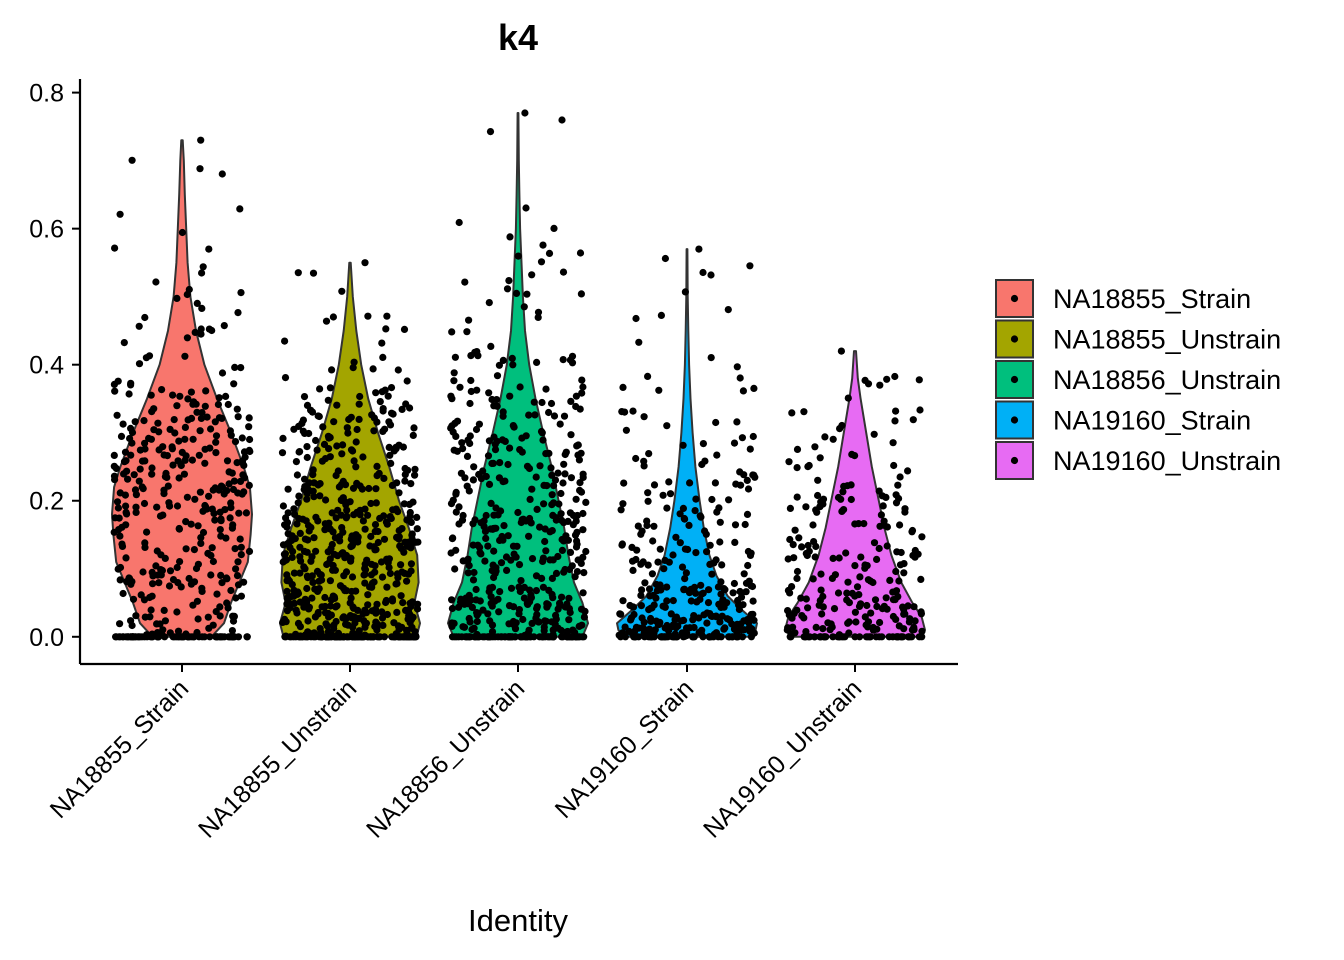  I want to click on x-tick-label: NA18855_Unstrain, so click(277, 758).